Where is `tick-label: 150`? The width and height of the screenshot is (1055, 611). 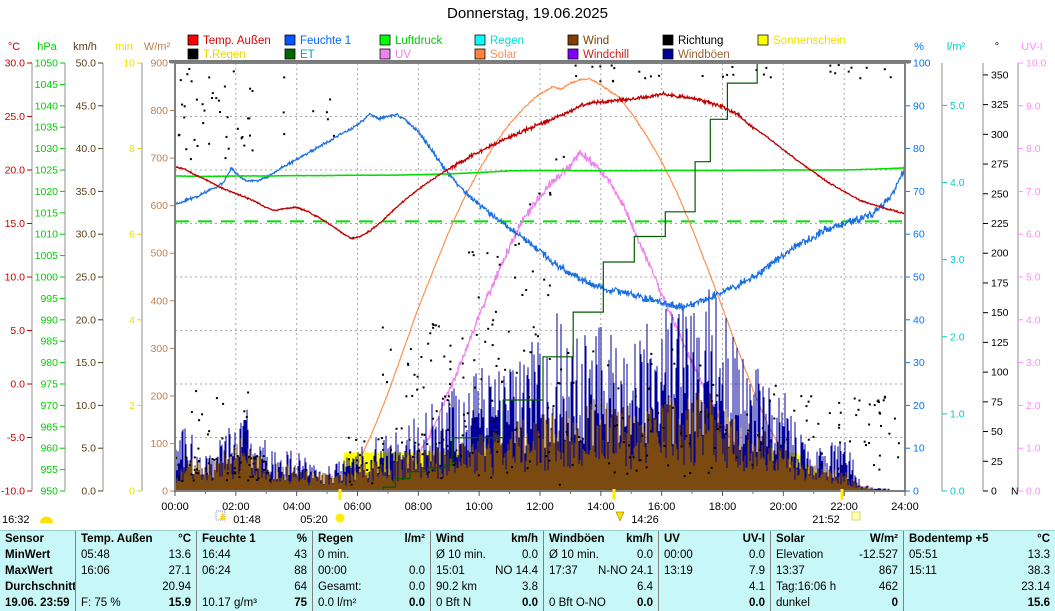
tick-label: 150 is located at coordinates (1000, 313).